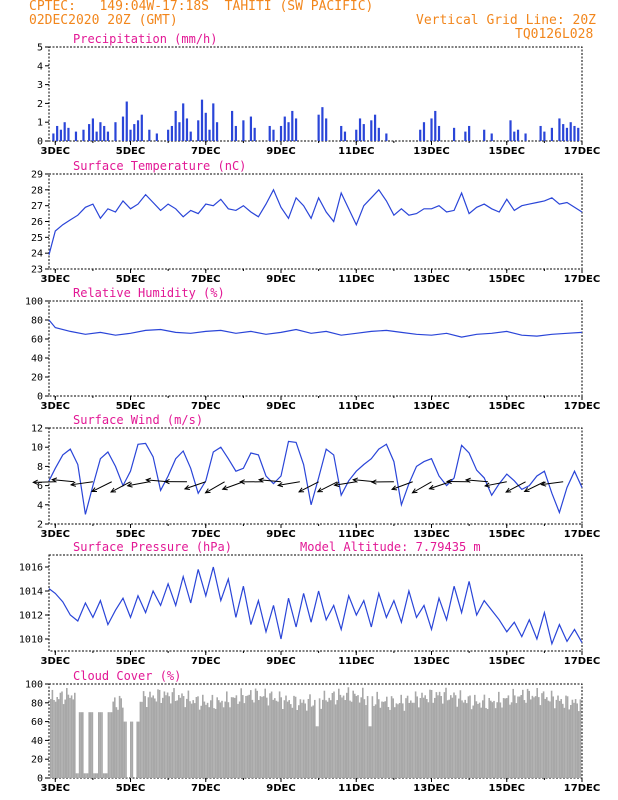 This screenshot has height=800, width=618. I want to click on temp-xtick-label: 11DEC, so click(356, 279).